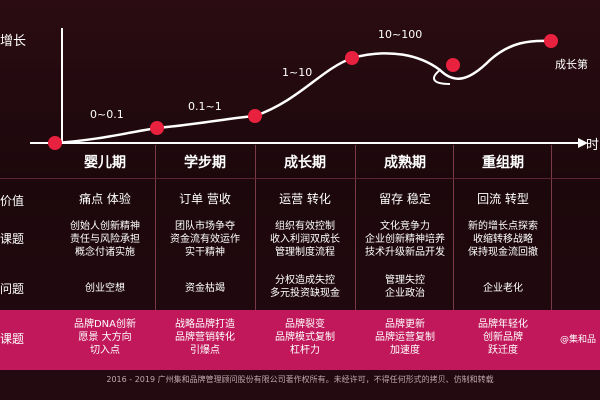 The height and width of the screenshot is (400, 600). I want to click on topic-line: 资金流有效运作, so click(205, 239).